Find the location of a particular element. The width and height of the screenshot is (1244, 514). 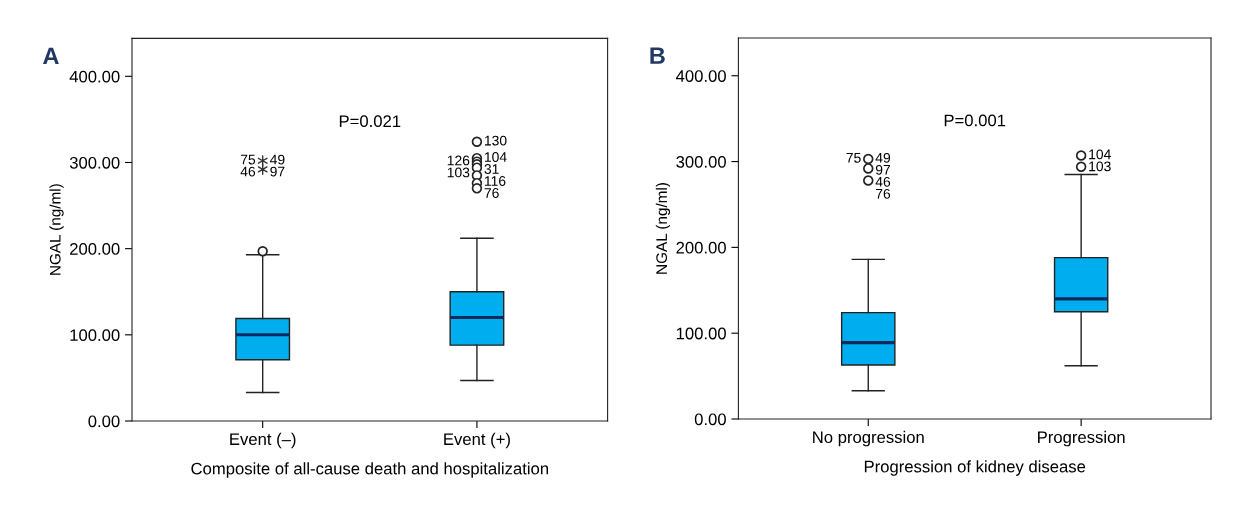

annotation: 130 is located at coordinates (495, 140).